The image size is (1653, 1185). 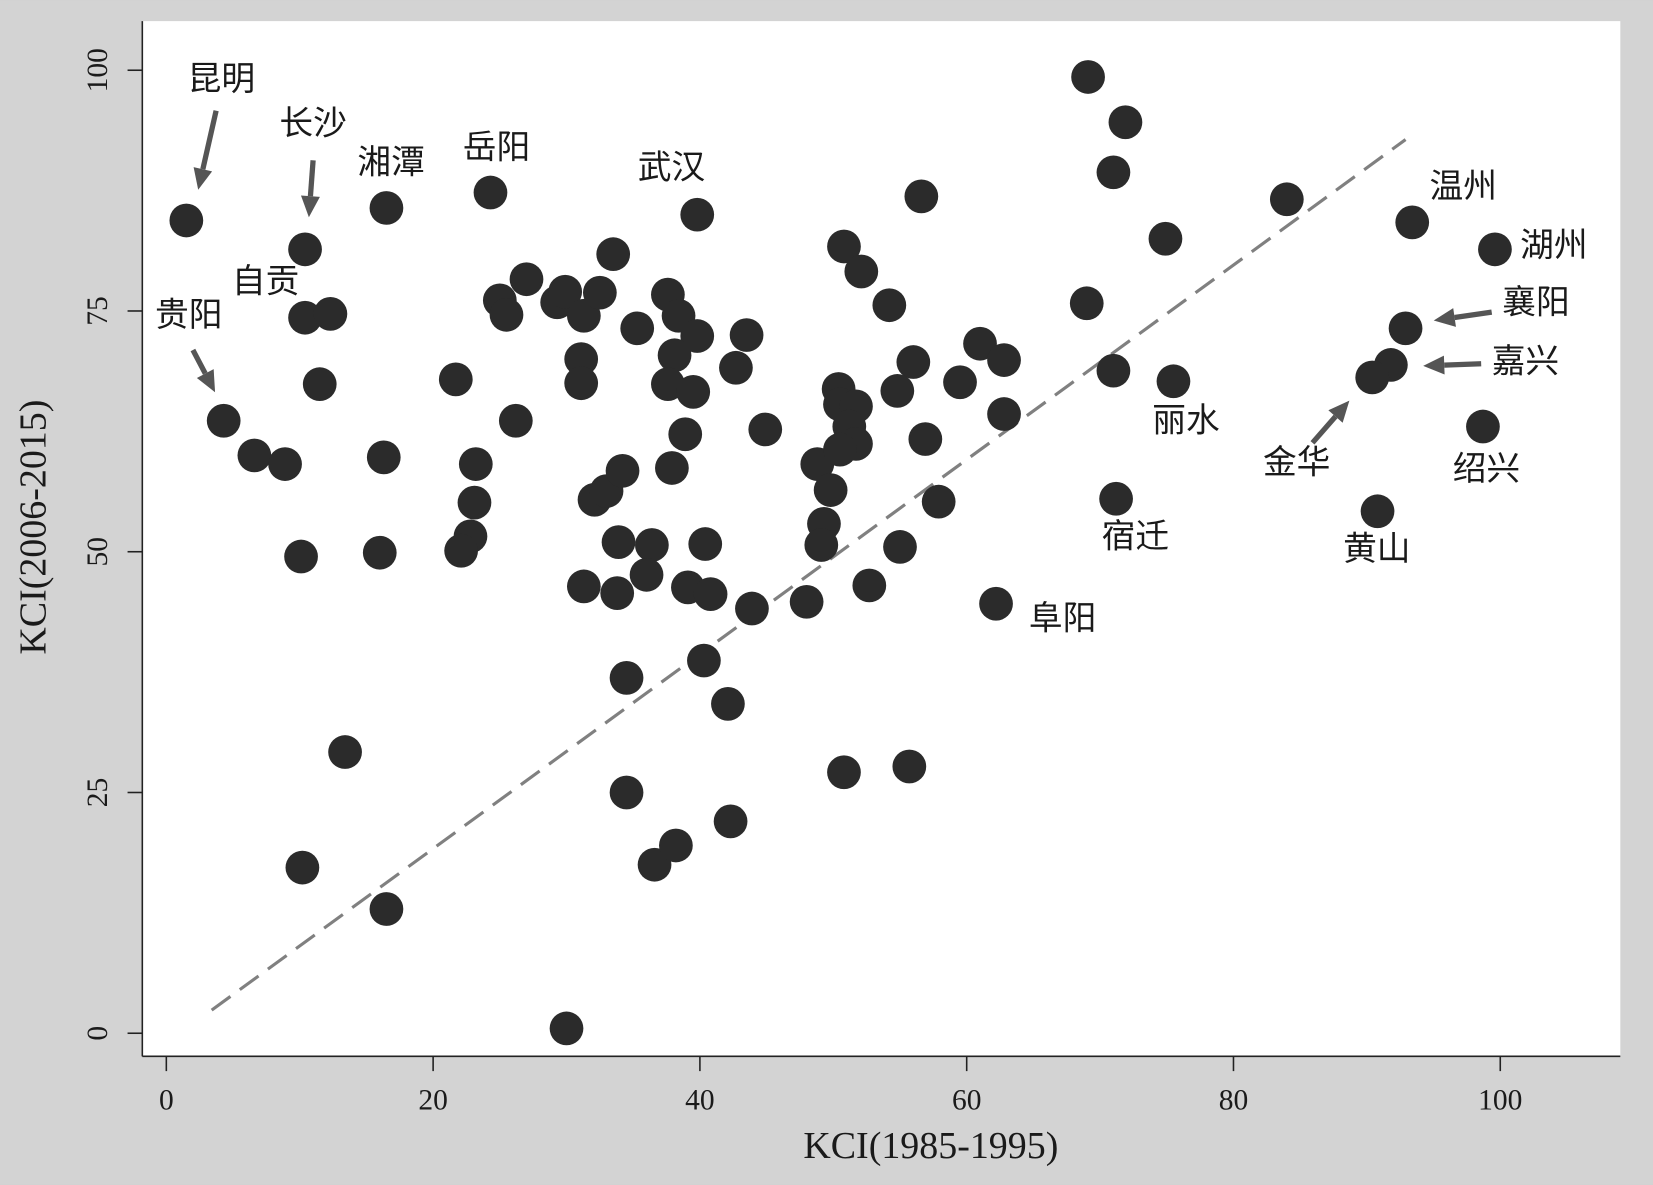 What do you see at coordinates (98, 551) in the screenshot?
I see `y-tick-label: 50` at bounding box center [98, 551].